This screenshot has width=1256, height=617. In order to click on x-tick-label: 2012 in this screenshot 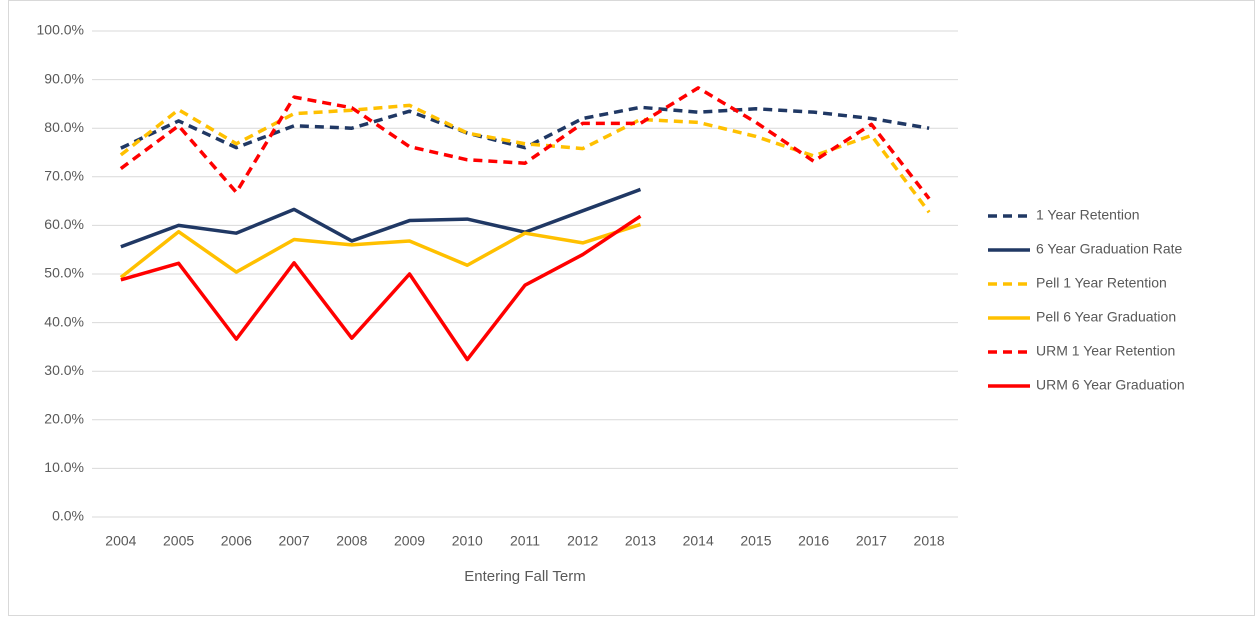, I will do `click(582, 541)`.